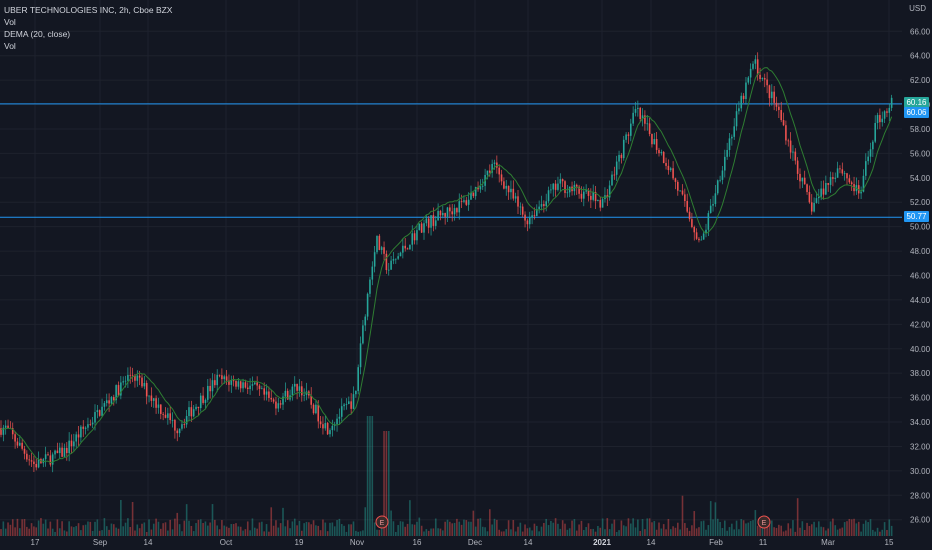 Image resolution: width=932 pixels, height=550 pixels. I want to click on volume-indicator-label-2: Vol, so click(10, 46).